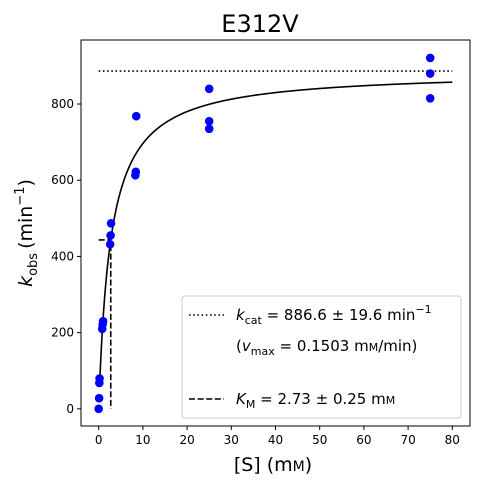 This screenshot has width=477, height=484. What do you see at coordinates (315, 400) in the screenshot?
I see `legend-km-label: KM = 2.73 ± 0.25 mM` at bounding box center [315, 400].